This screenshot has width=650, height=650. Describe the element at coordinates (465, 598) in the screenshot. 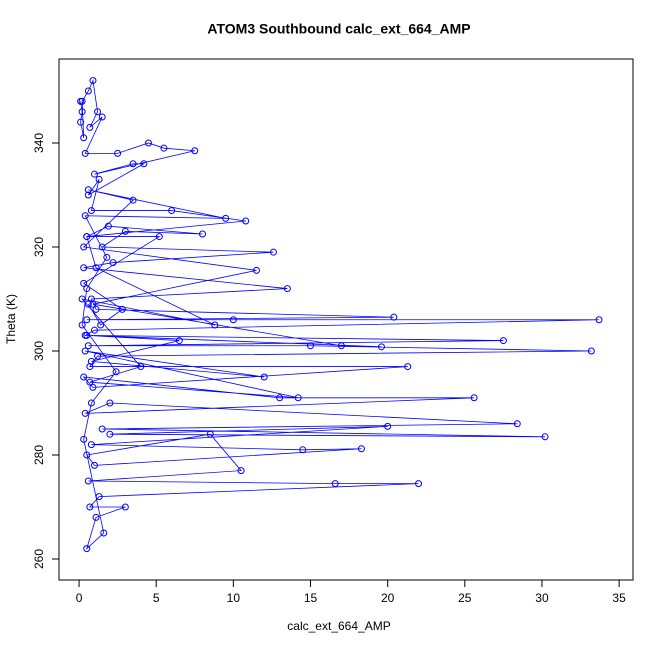

I see `x-tick-label: 25` at that location.